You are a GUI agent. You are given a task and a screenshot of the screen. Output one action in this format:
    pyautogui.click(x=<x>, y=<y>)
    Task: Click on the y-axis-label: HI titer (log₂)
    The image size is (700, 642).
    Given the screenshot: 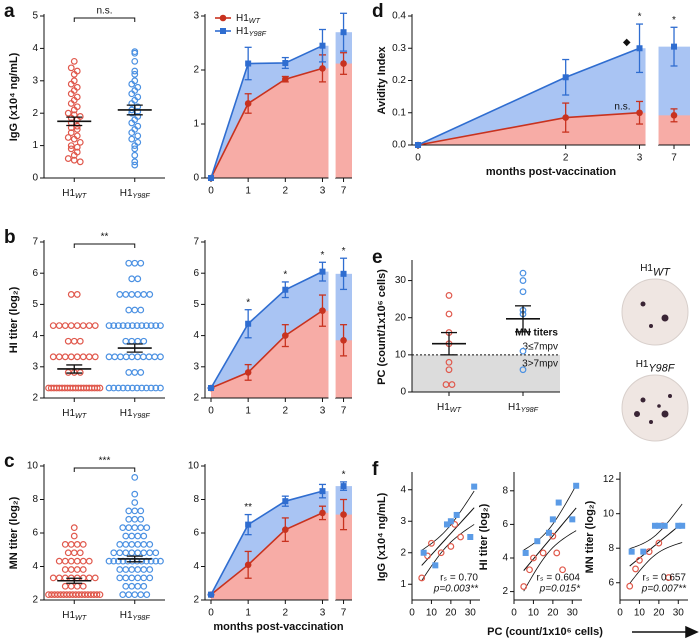 What is the action you would take?
    pyautogui.click(x=14, y=319)
    